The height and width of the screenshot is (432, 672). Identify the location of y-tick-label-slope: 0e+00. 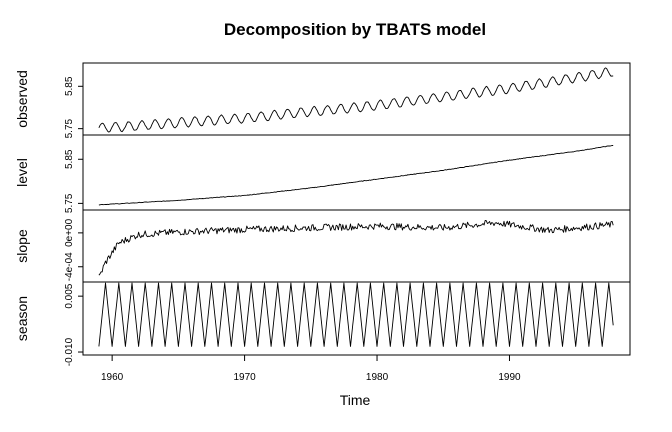
(69, 232).